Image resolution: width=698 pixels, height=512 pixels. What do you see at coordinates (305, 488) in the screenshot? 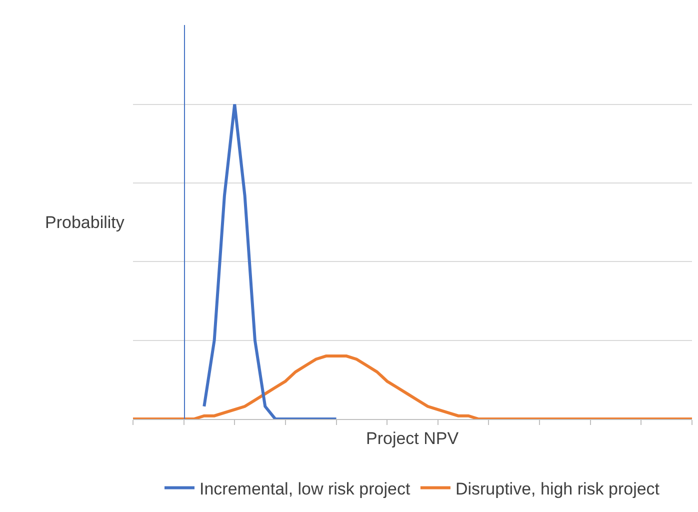
I see `legend-label: Incremental, low risk project` at bounding box center [305, 488].